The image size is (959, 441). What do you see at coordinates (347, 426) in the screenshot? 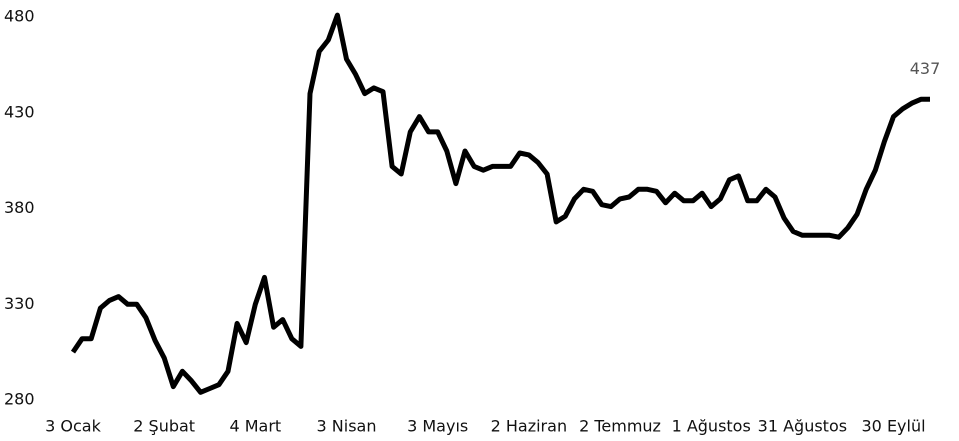
I see `x-tick-label: 3 Nisan` at bounding box center [347, 426].